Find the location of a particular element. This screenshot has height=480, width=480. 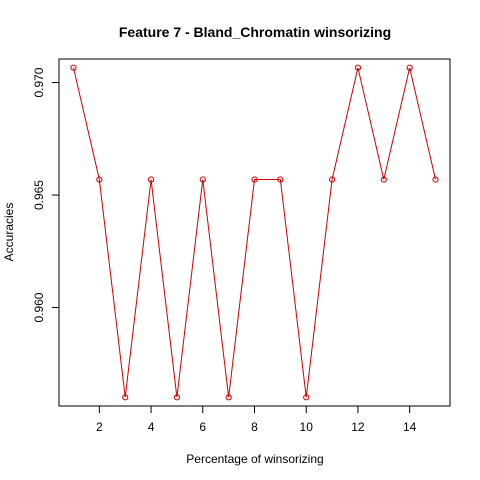

x-axis-label: Percentage of winsorizing is located at coordinates (254, 459).